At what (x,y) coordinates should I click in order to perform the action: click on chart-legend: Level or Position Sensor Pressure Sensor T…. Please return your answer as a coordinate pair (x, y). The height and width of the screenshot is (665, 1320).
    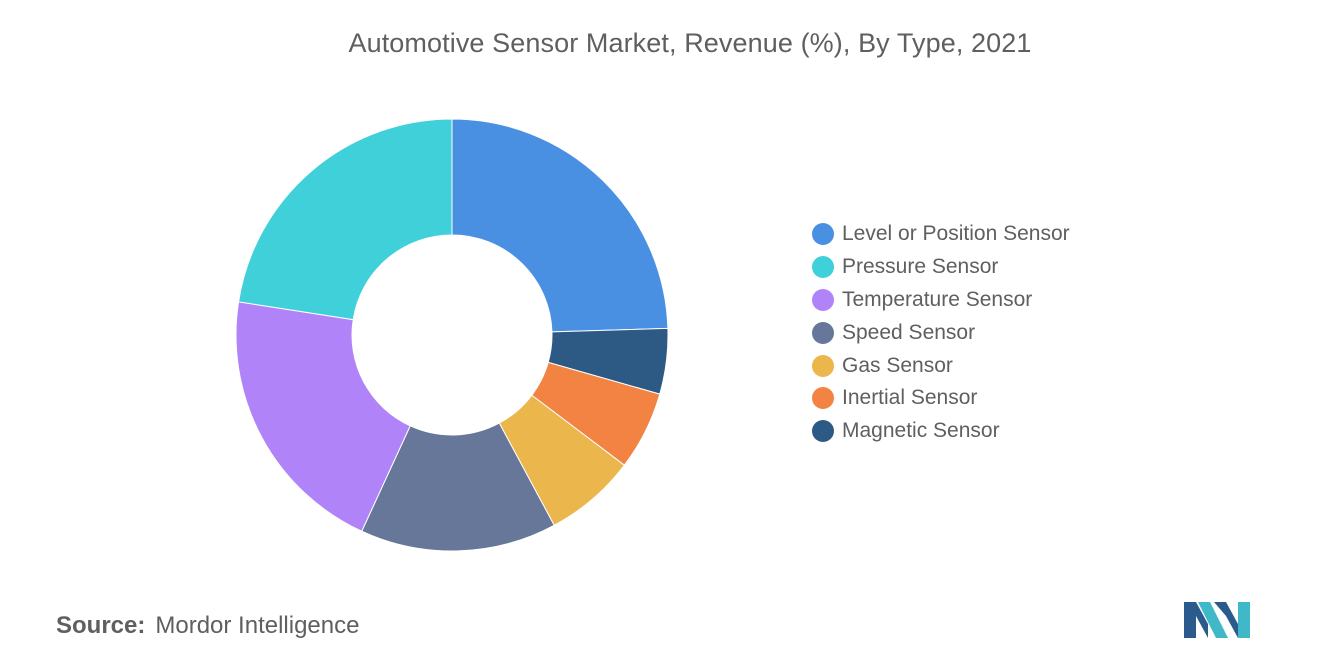
    Looking at the image, I should click on (941, 333).